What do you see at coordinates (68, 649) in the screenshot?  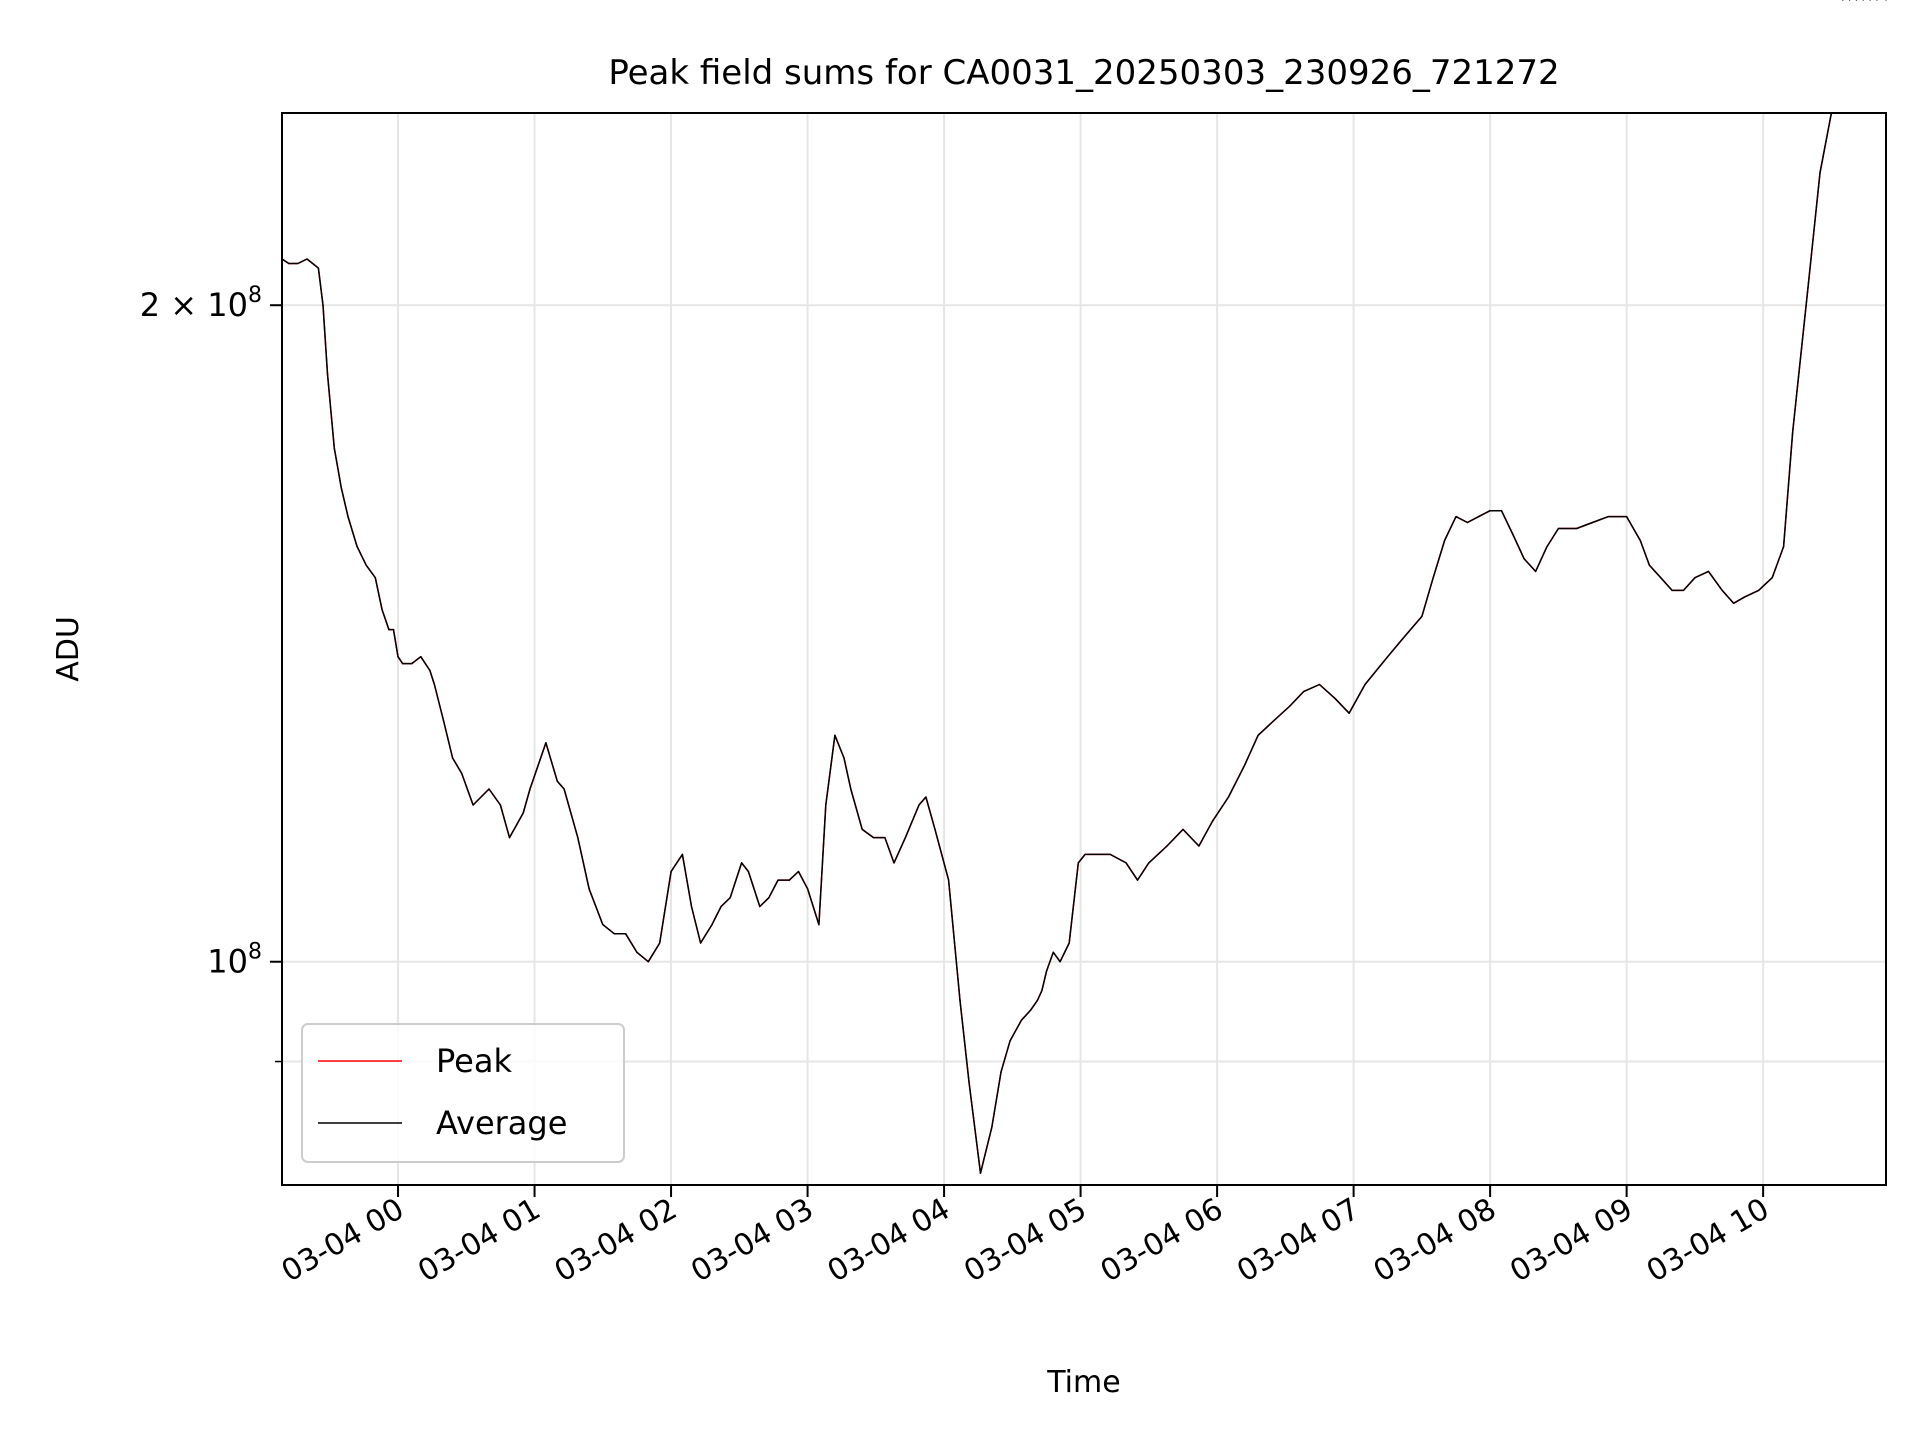 I see `y-axis-label: ADU` at bounding box center [68, 649].